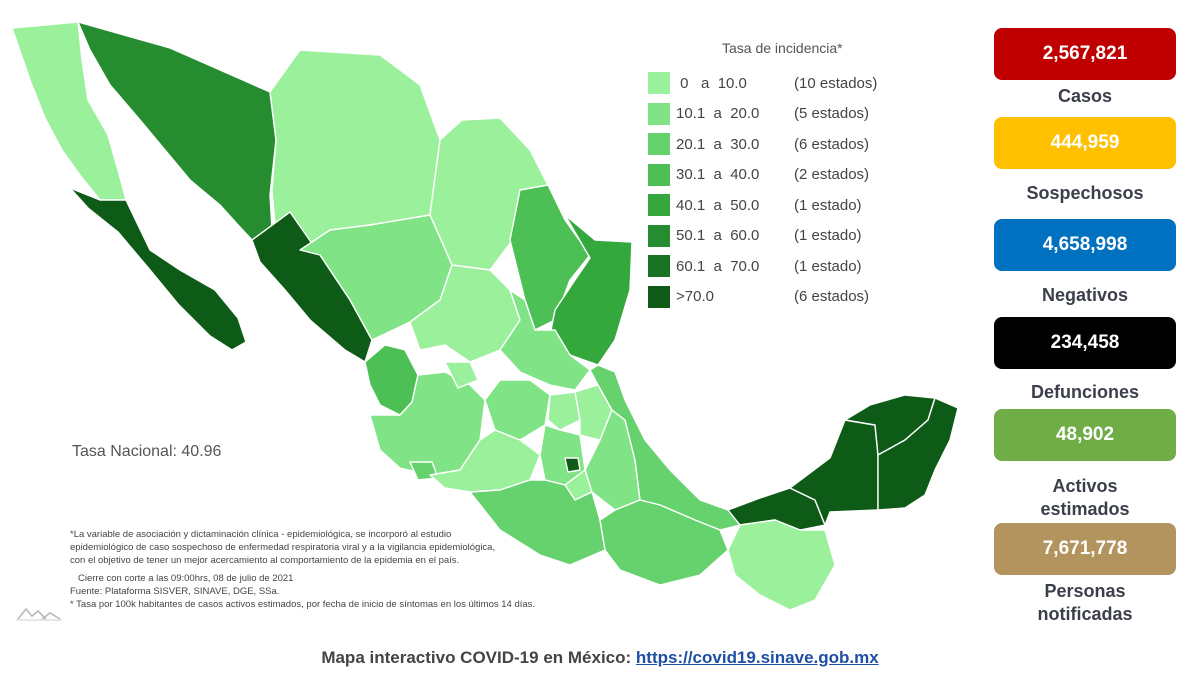  I want to click on stat-box-defunciones: 234,458, so click(1085, 343).